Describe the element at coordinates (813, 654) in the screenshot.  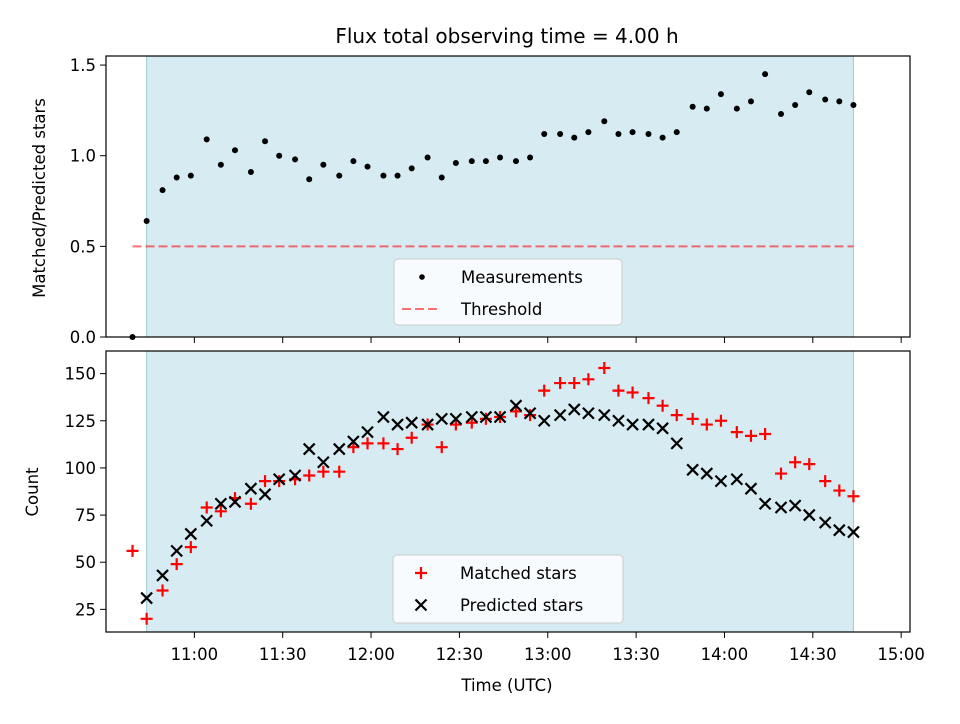
I see `x-tick-label: 14:30` at that location.